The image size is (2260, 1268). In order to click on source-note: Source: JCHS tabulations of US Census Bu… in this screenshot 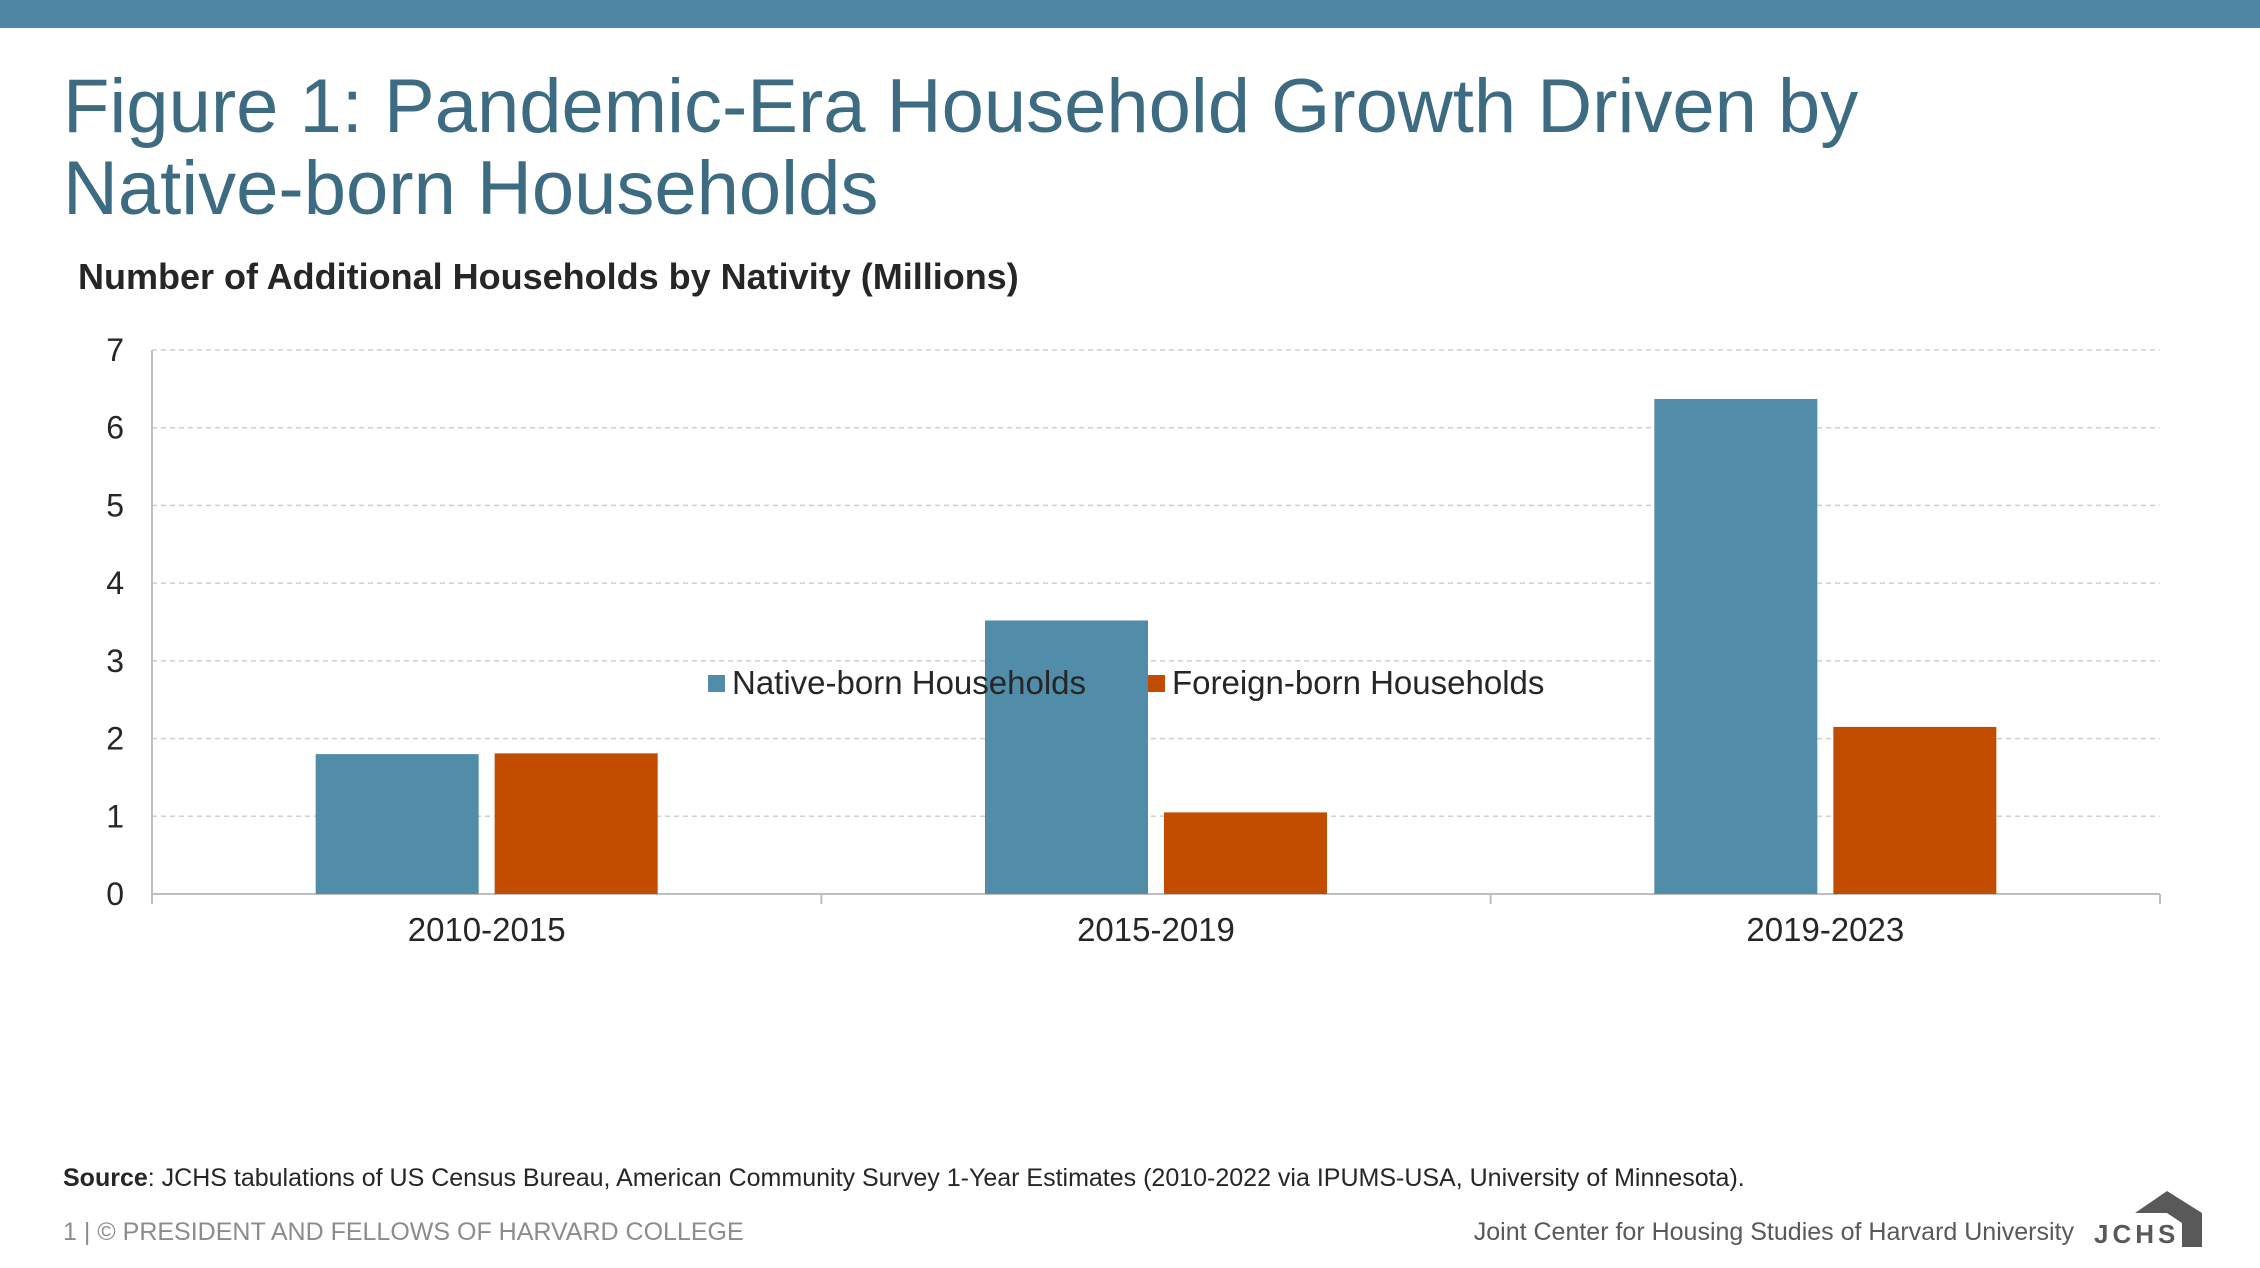, I will do `click(904, 1178)`.